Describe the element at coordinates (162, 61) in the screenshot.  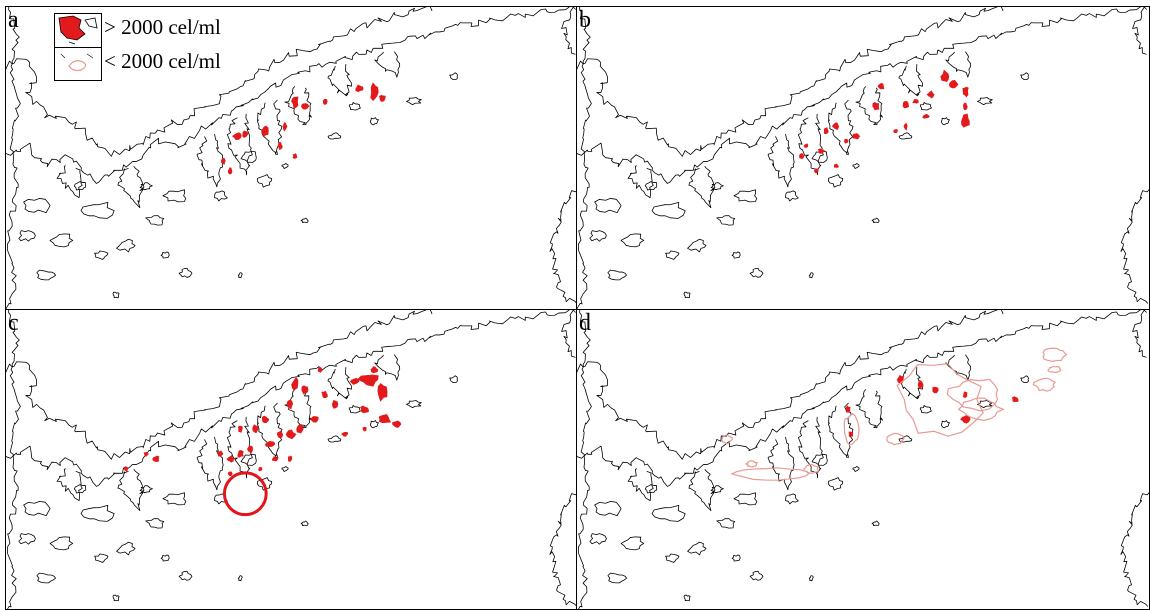
I see `legend-low-label: < 2000 cel/ml` at that location.